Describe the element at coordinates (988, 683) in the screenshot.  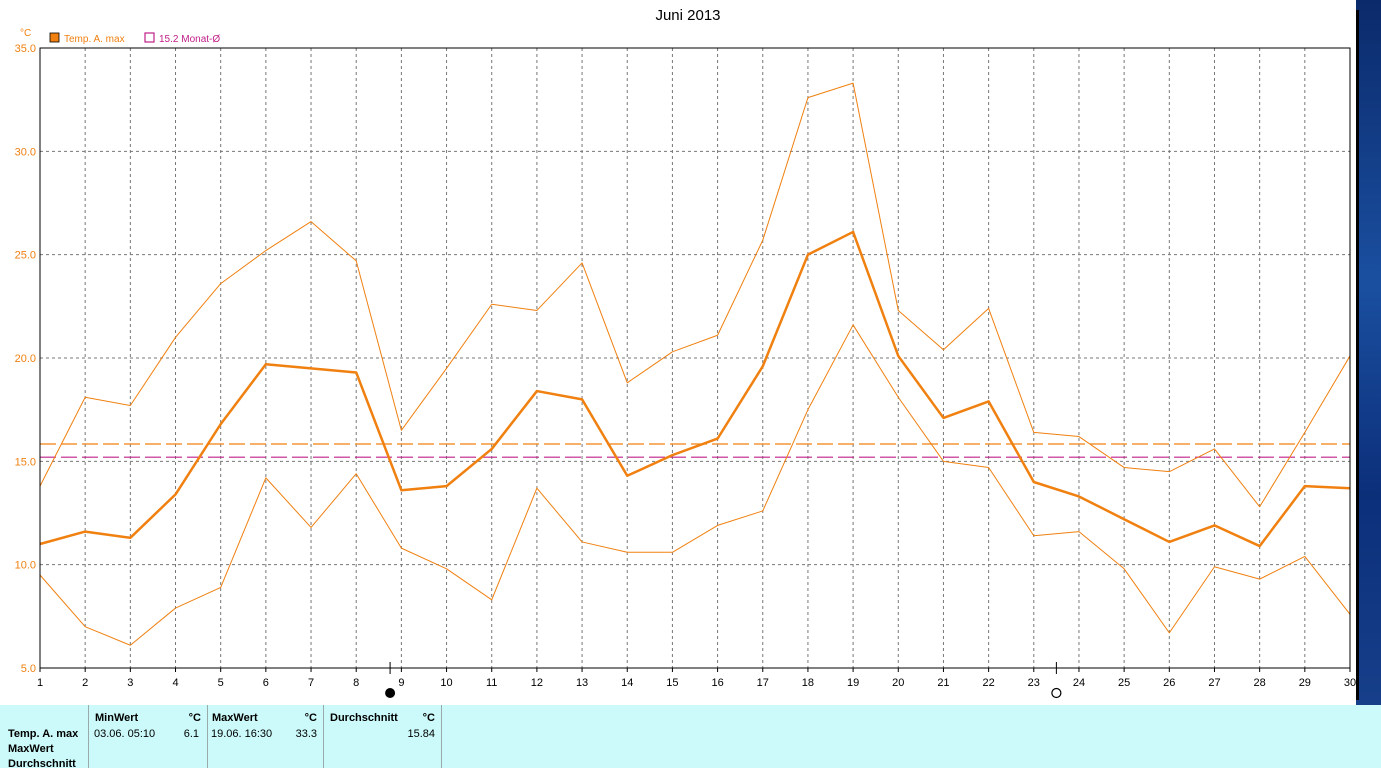
I see `x-tick-label: 22` at that location.